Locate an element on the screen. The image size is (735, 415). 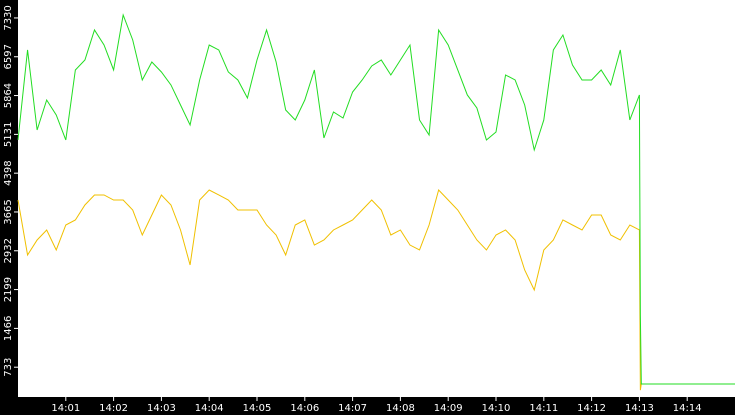
y-tick-label: 2932 is located at coordinates (8, 250).